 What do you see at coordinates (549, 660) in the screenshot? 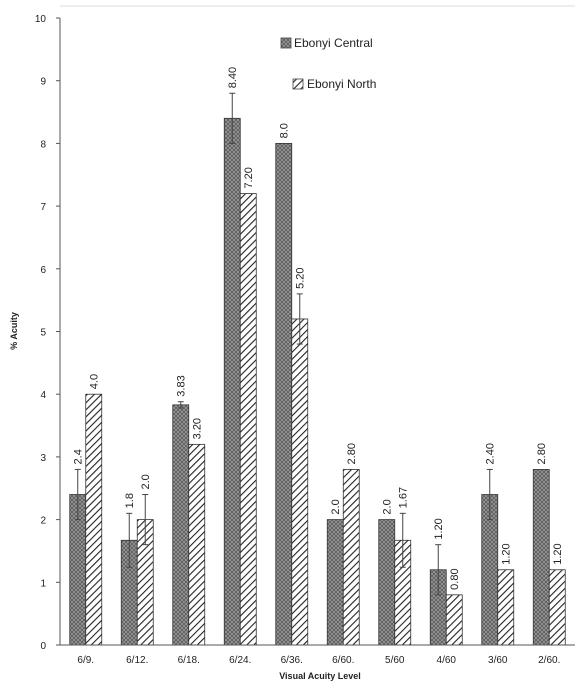
I see `x-tick-label: 2/60.` at bounding box center [549, 660].